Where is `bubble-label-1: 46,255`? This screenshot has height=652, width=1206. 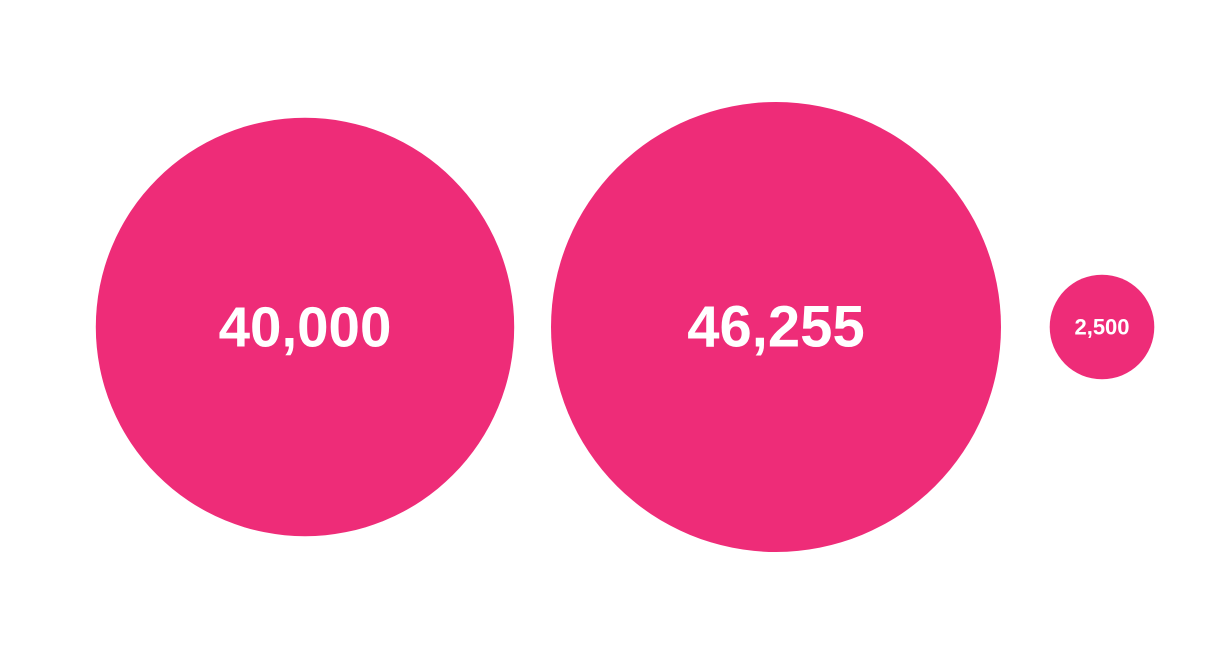
bubble-label-1: 46,255 is located at coordinates (775, 327).